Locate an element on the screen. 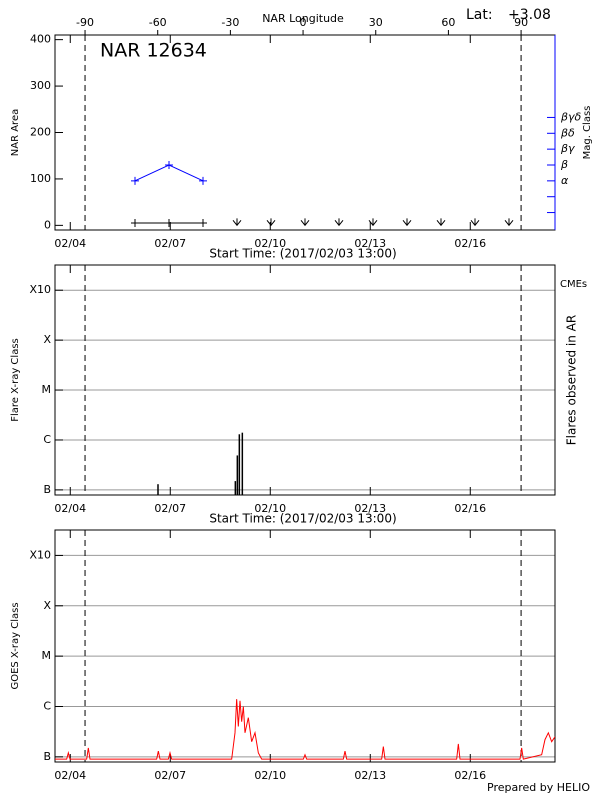 The height and width of the screenshot is (800, 600). y2-tick-label: βγδ is located at coordinates (571, 116).